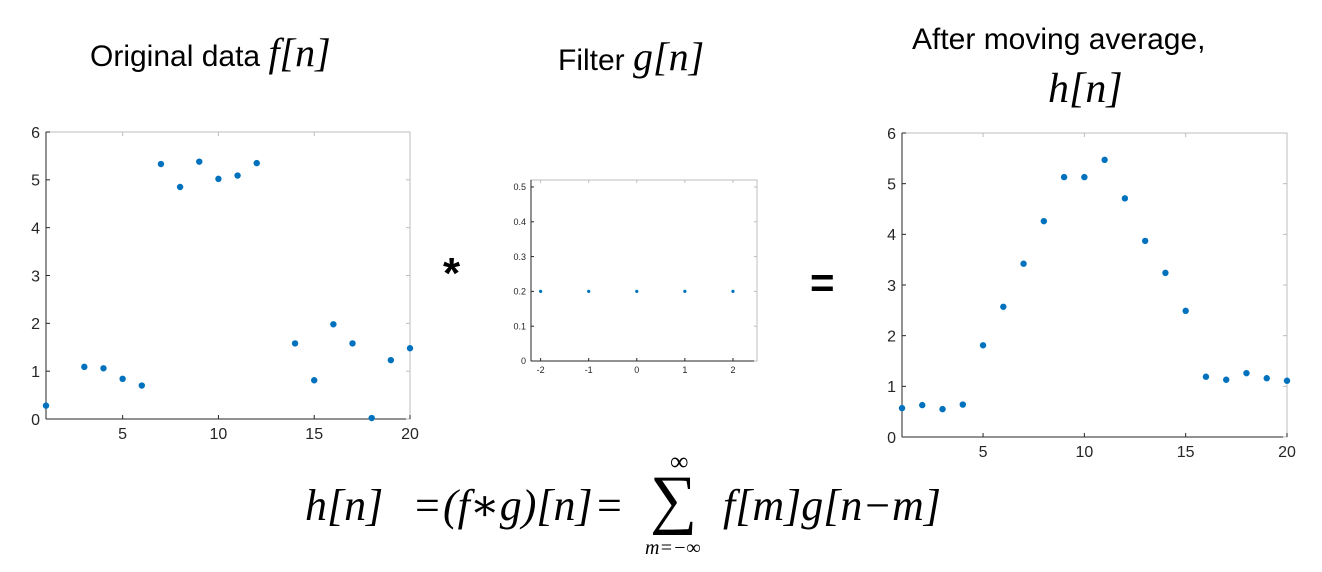  I want to click on formula-convolution: (f∗g)[n], so click(518, 505).